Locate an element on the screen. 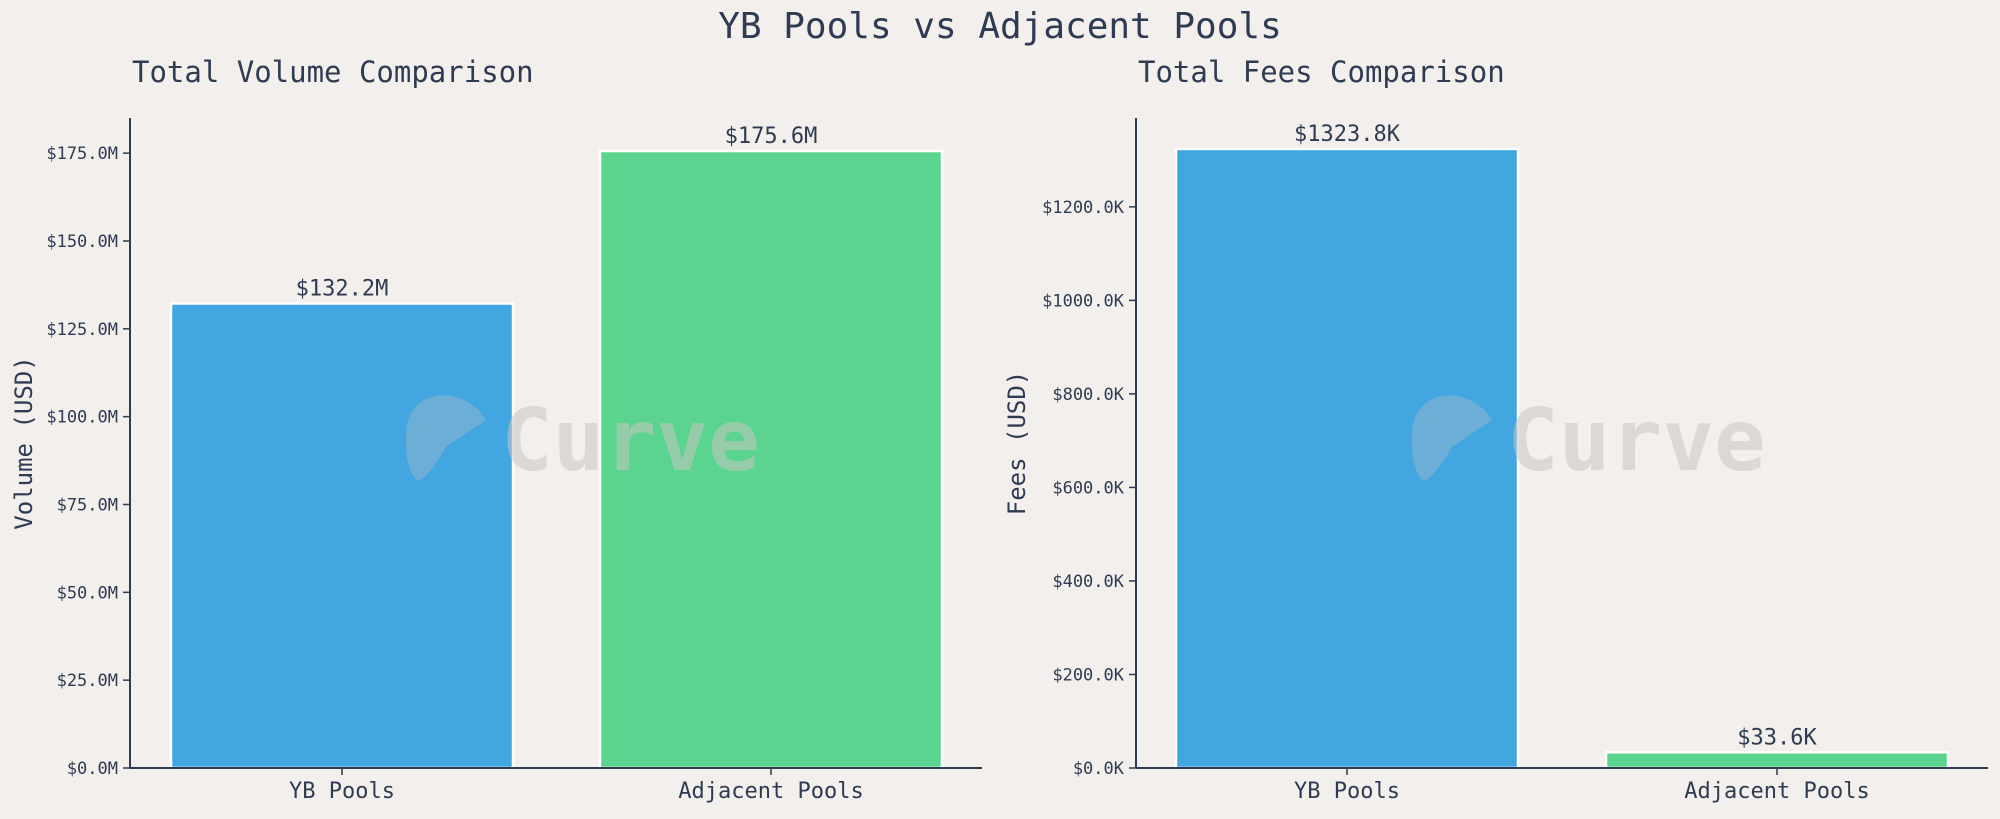 The height and width of the screenshot is (819, 2000). y-tick-label: $200.0K is located at coordinates (1088, 675).